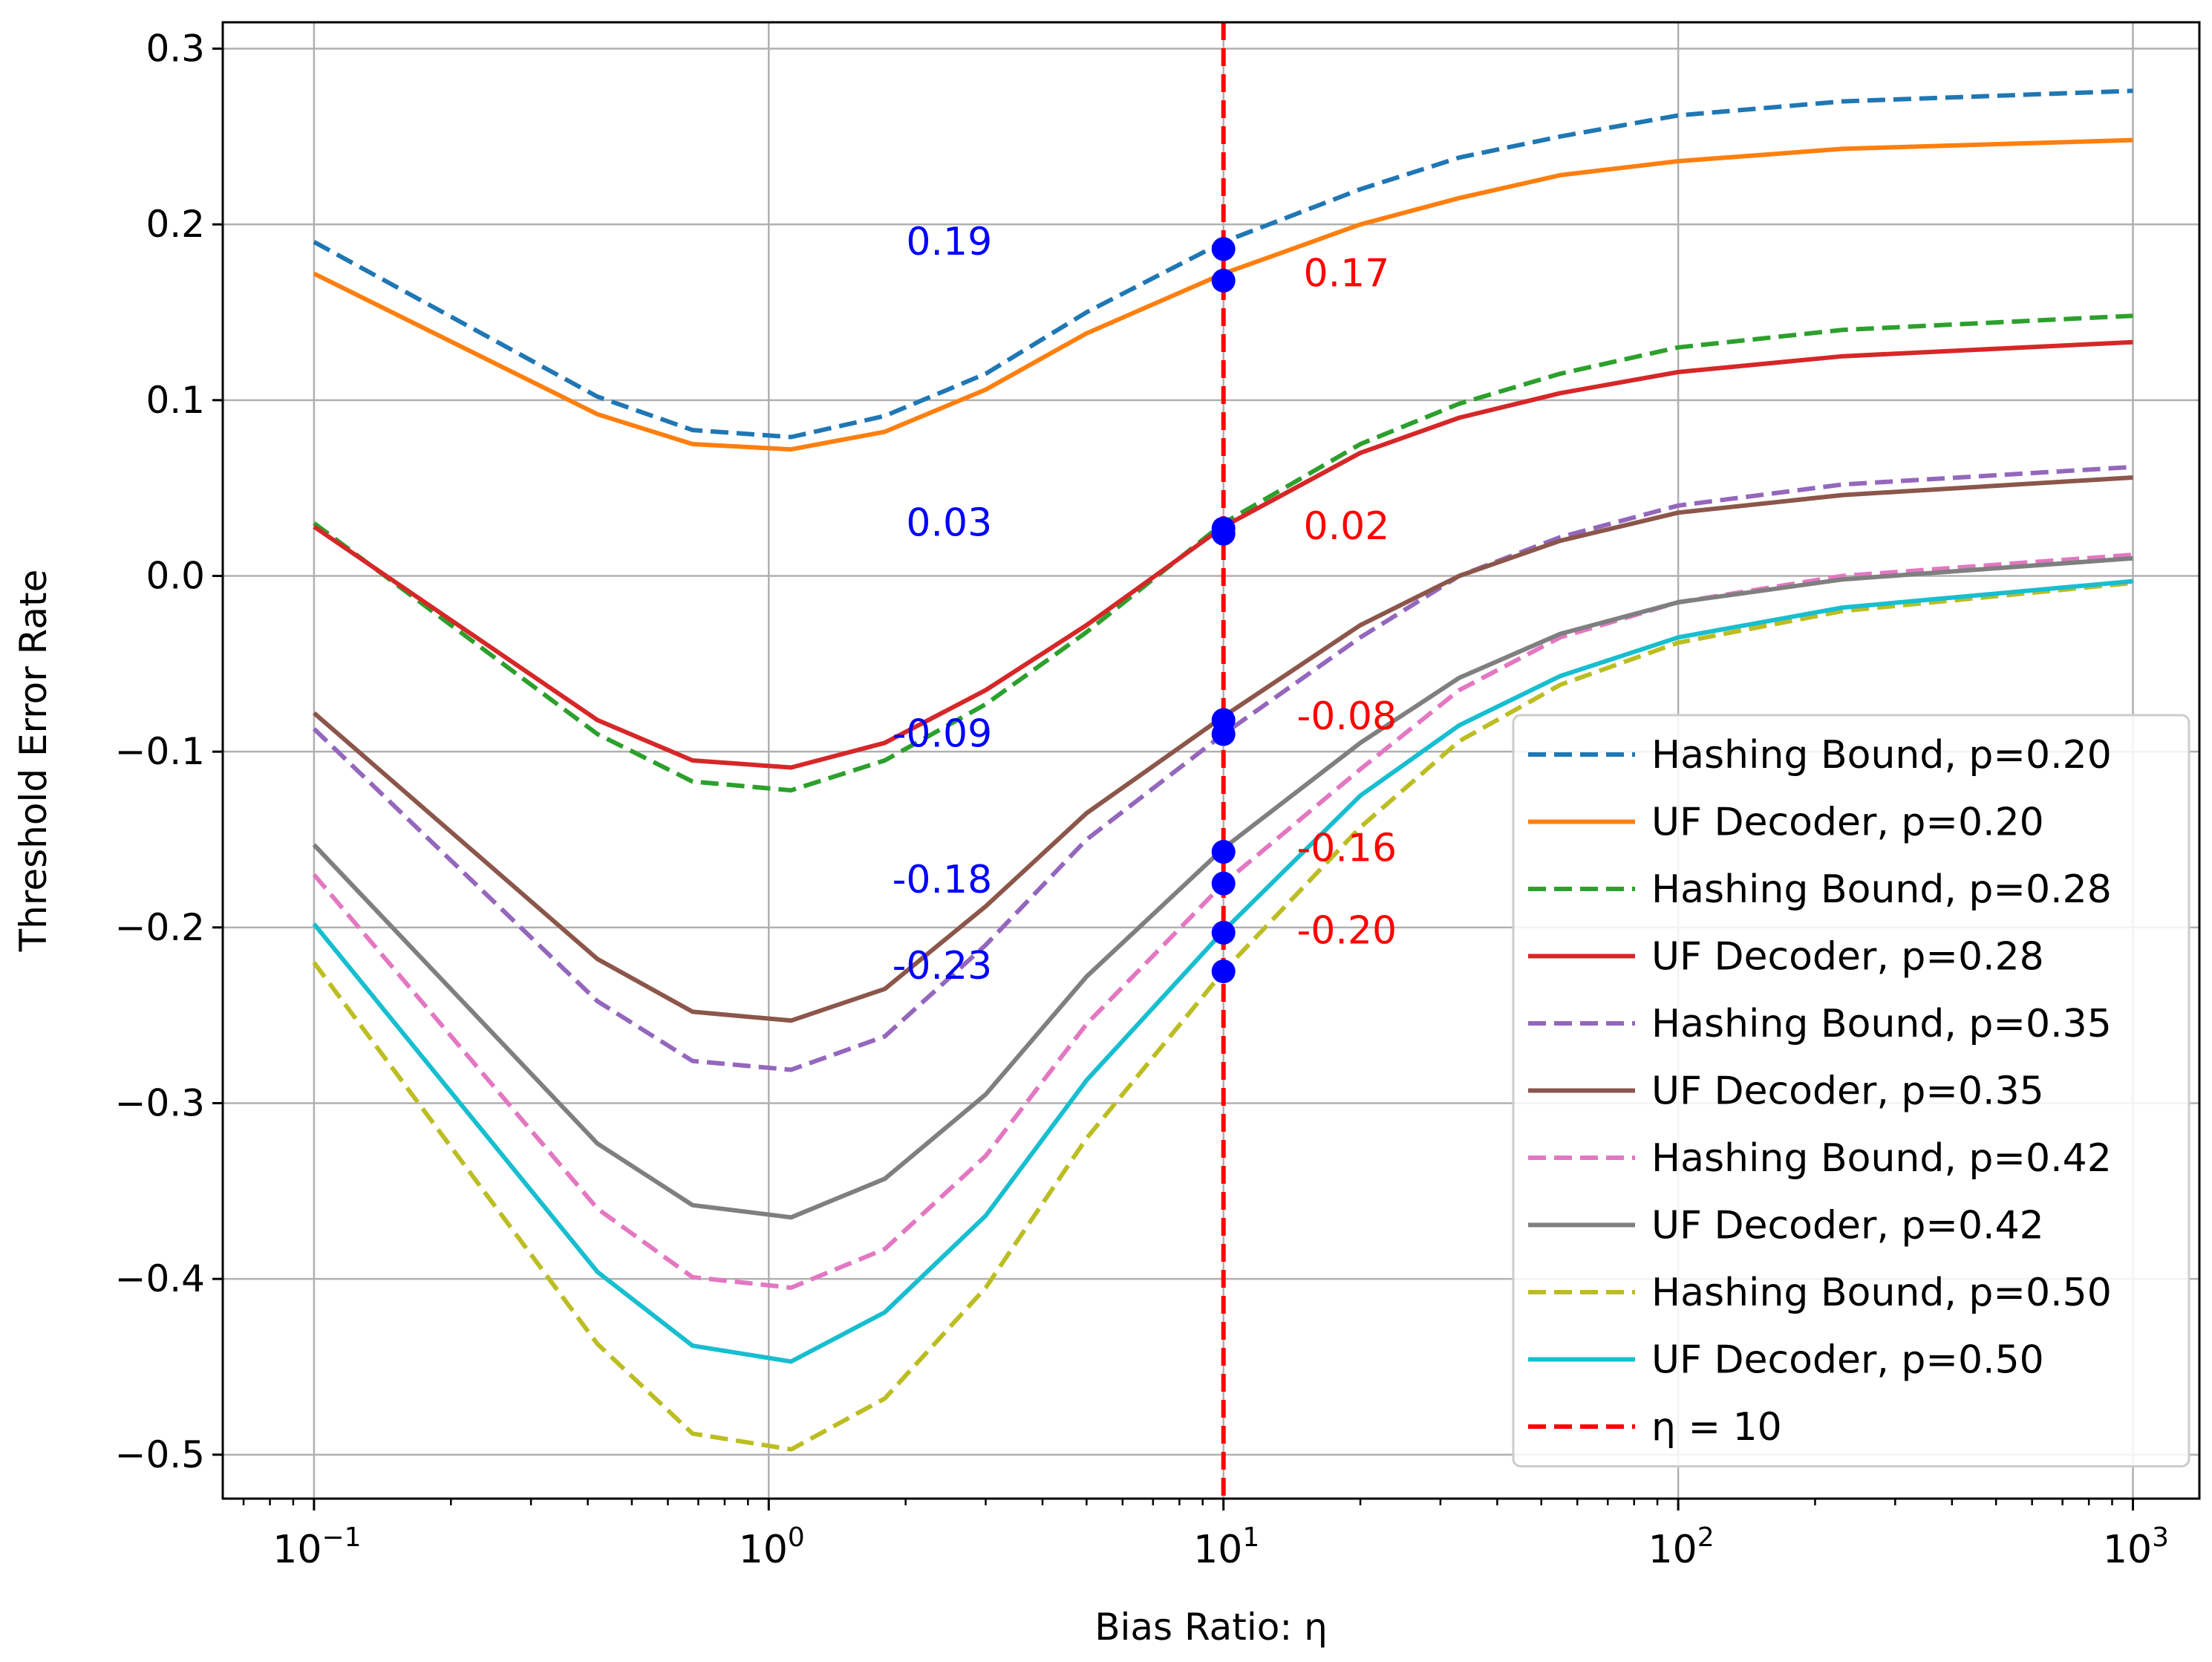  Describe the element at coordinates (1347, 716) in the screenshot. I see `value-annotation: -0.08` at that location.